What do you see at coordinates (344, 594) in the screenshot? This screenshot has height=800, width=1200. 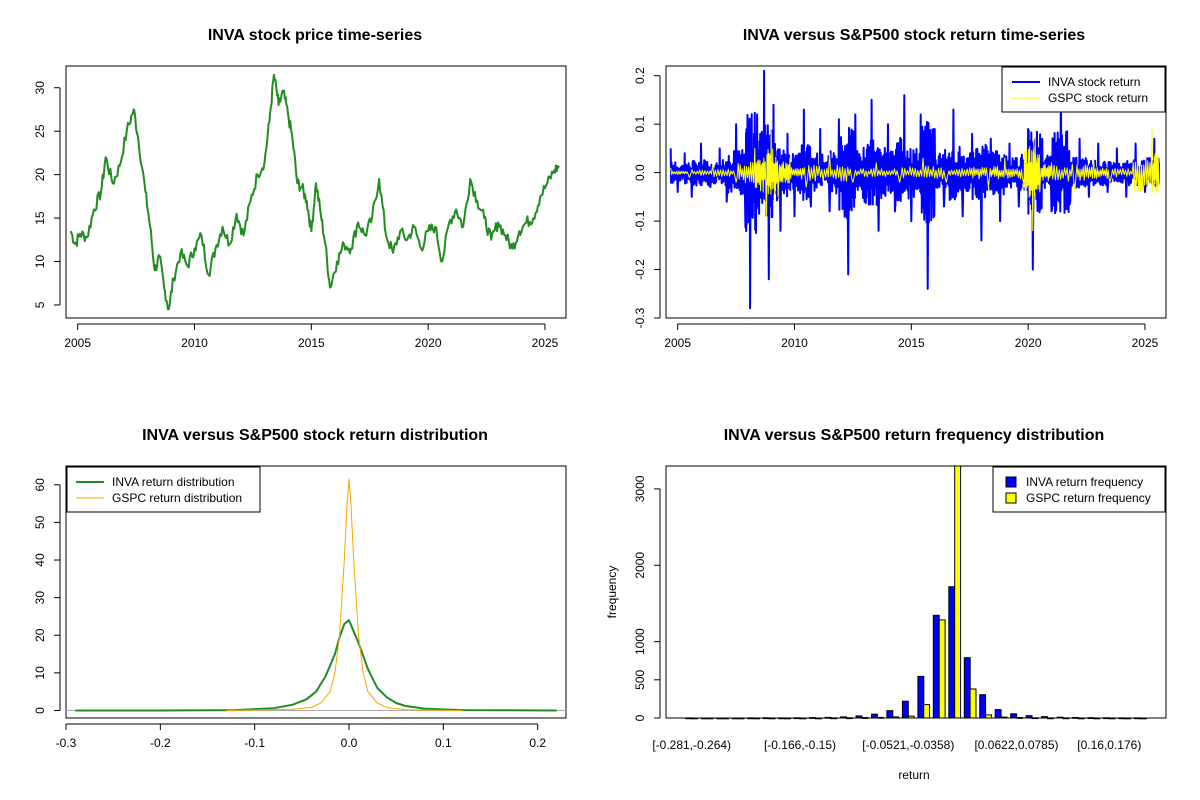 I see `series-line-gspc-return-distribution` at bounding box center [344, 594].